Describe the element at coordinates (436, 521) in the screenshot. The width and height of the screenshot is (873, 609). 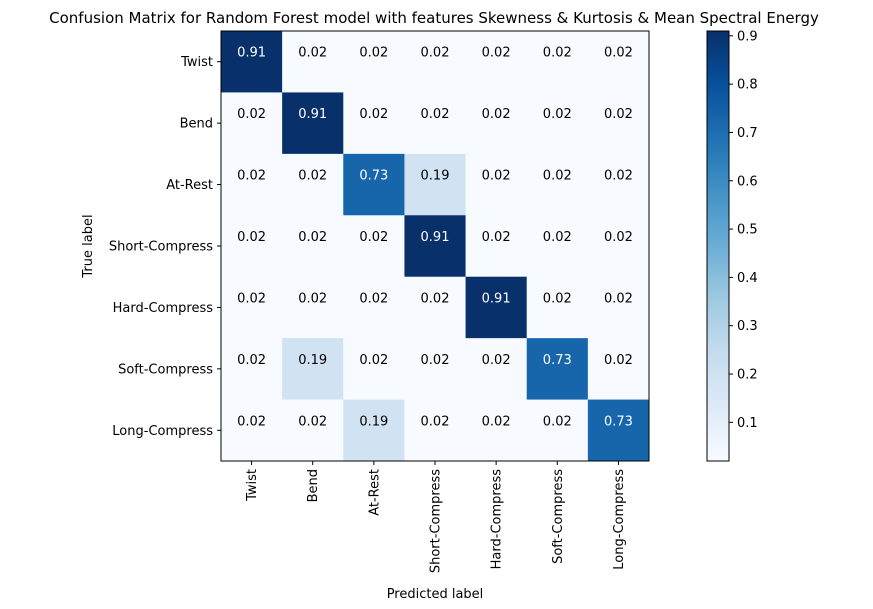
I see `x-tick-label: Short-Compress` at that location.